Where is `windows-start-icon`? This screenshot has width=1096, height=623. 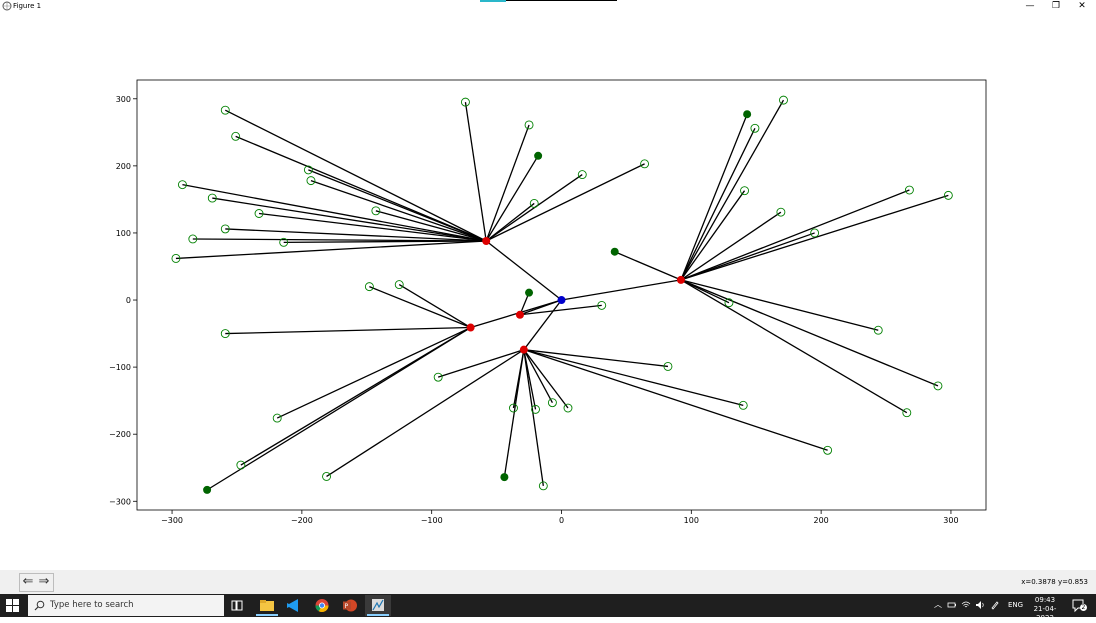 windows-start-icon is located at coordinates (12, 605).